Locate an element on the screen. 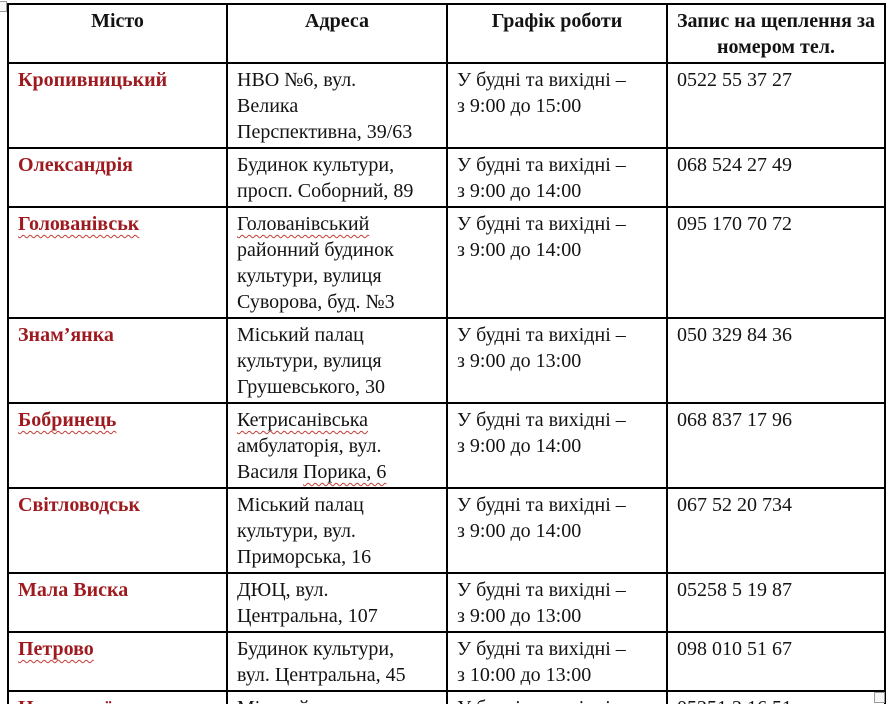 This screenshot has height=704, width=890. city-cell: Знам’янка is located at coordinates (117, 360).